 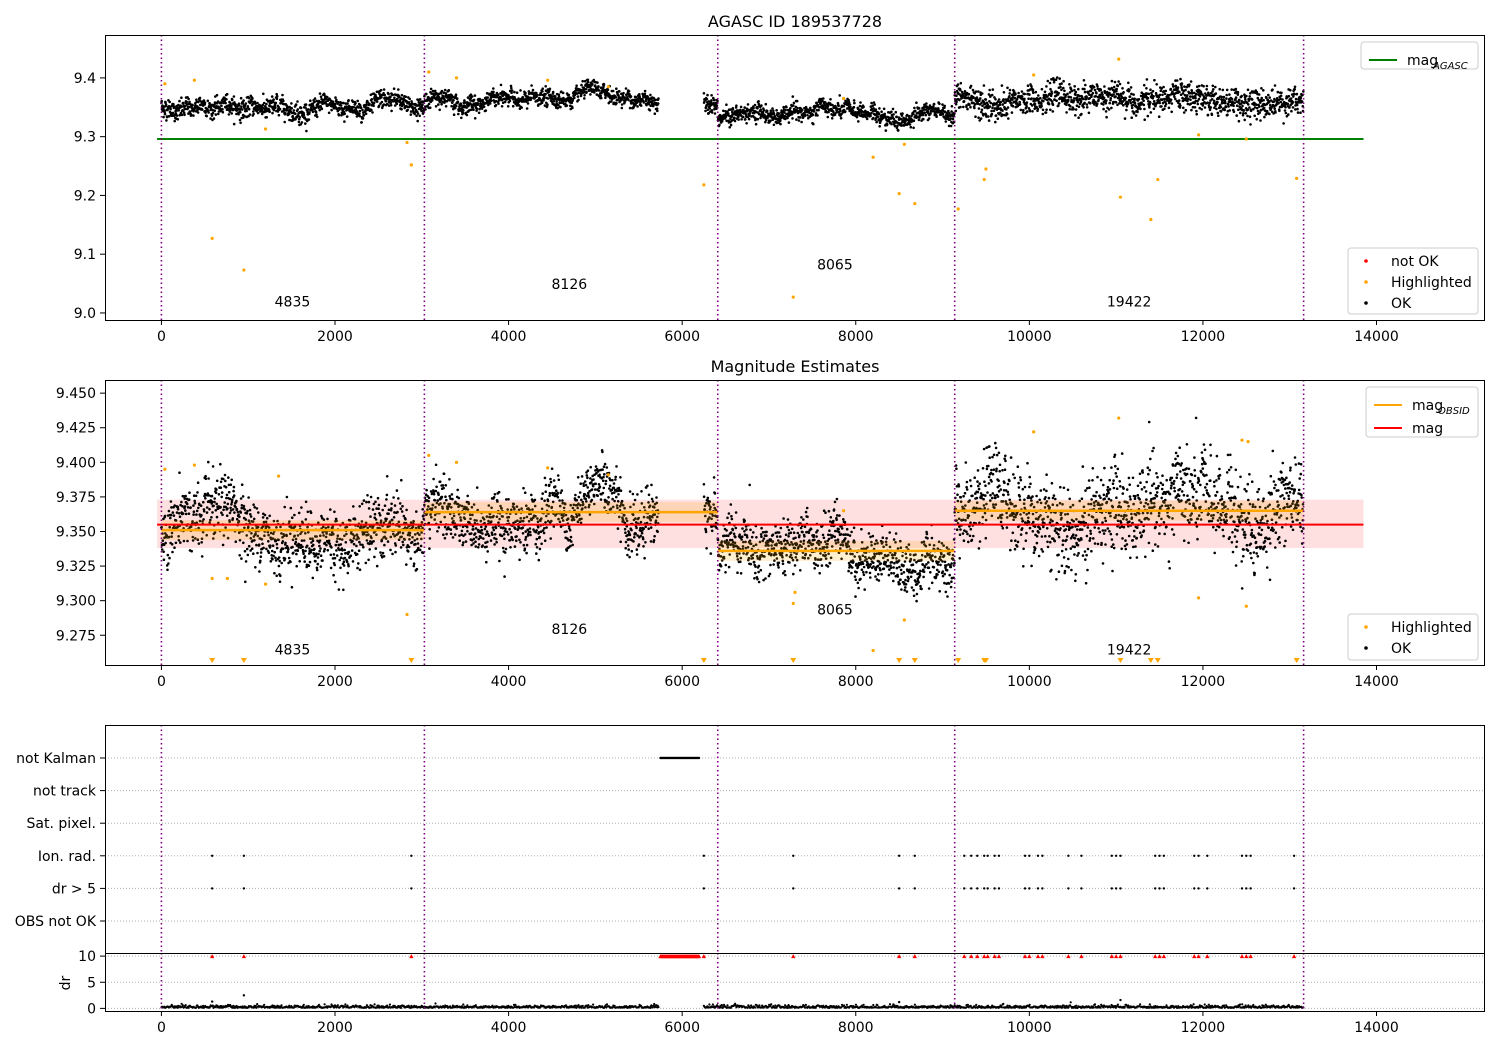 I want to click on x-tick-label: 6000, so click(x=682, y=337).